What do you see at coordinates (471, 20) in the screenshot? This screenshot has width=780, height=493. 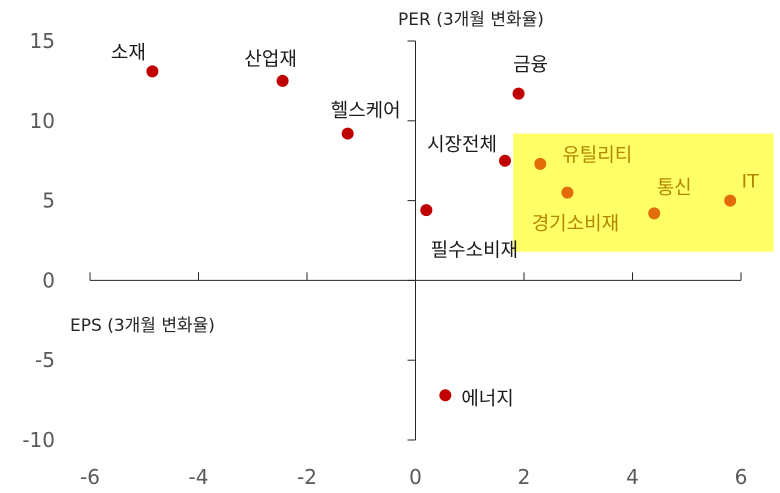 I see `y-axis-title: PER (3개월 변화율)` at bounding box center [471, 20].